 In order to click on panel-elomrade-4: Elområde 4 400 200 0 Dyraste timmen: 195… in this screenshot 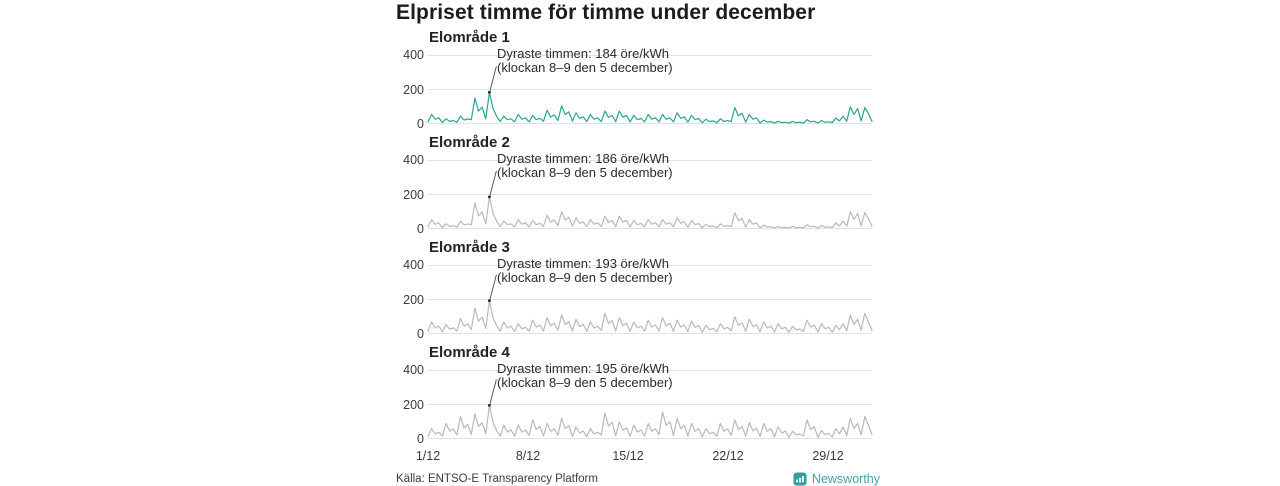, I will do `click(638, 395)`.